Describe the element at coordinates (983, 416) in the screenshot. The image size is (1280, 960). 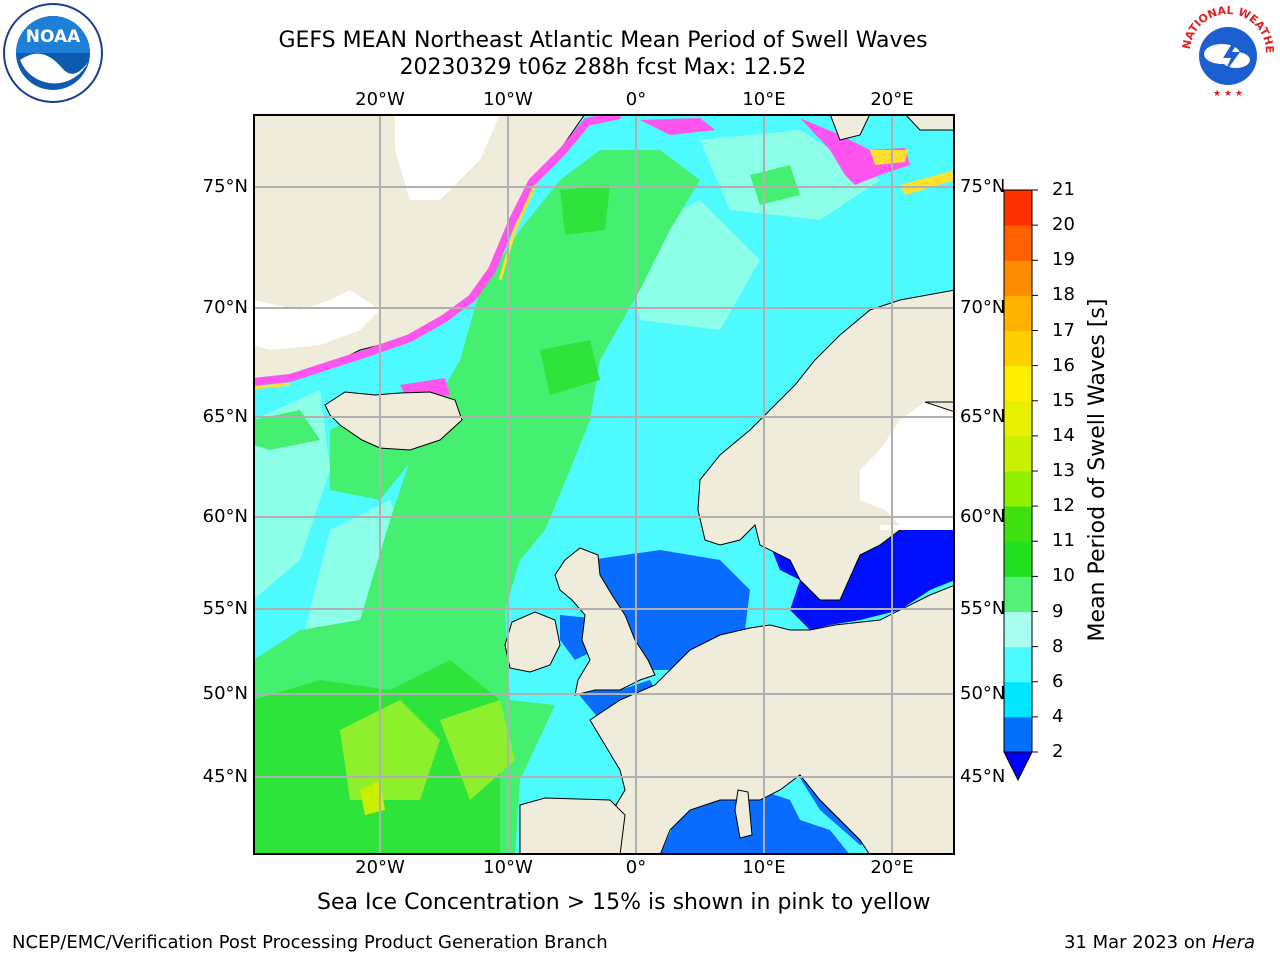
I see `lat-label-right: 65°N` at that location.